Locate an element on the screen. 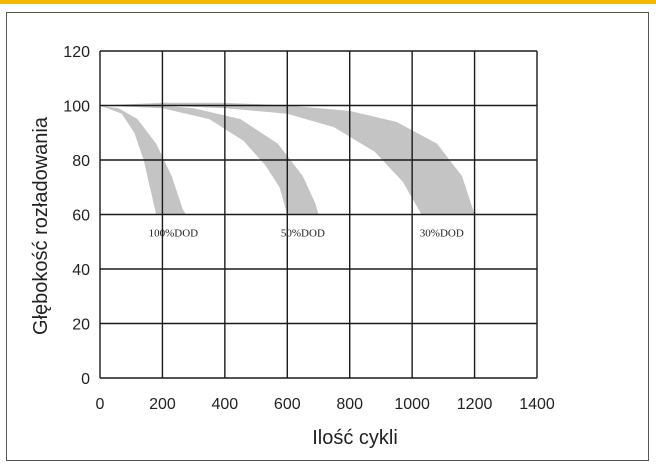 This screenshot has width=656, height=468. series-annotations: 100%DOD 50%DOD 30%DOD is located at coordinates (306, 233).